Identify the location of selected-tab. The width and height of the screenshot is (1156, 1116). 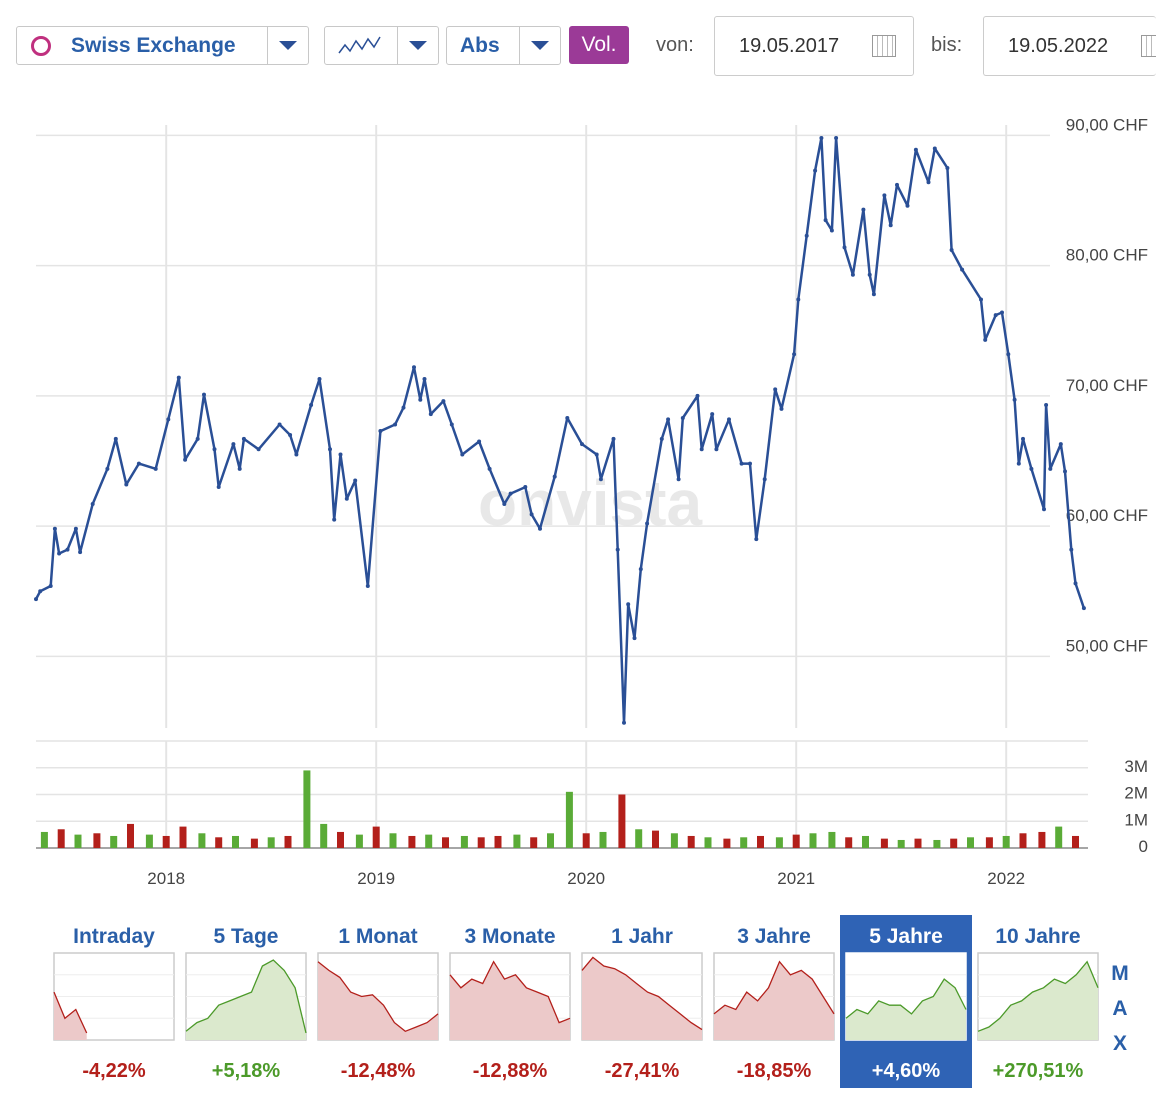
(906, 1001).